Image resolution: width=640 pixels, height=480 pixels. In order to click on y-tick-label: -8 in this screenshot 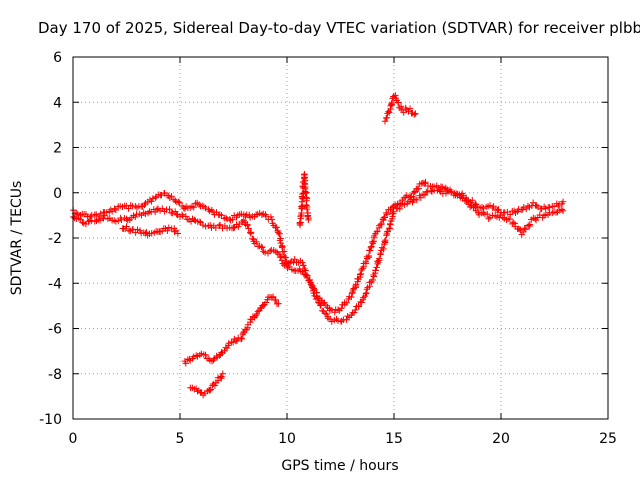, I will do `click(55, 375)`.